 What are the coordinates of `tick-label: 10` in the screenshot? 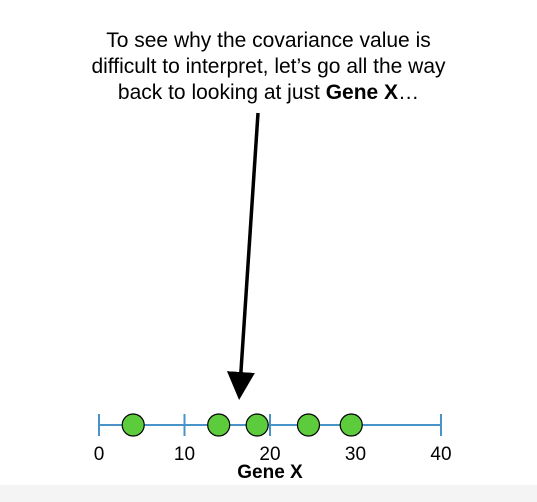 It's located at (184, 454).